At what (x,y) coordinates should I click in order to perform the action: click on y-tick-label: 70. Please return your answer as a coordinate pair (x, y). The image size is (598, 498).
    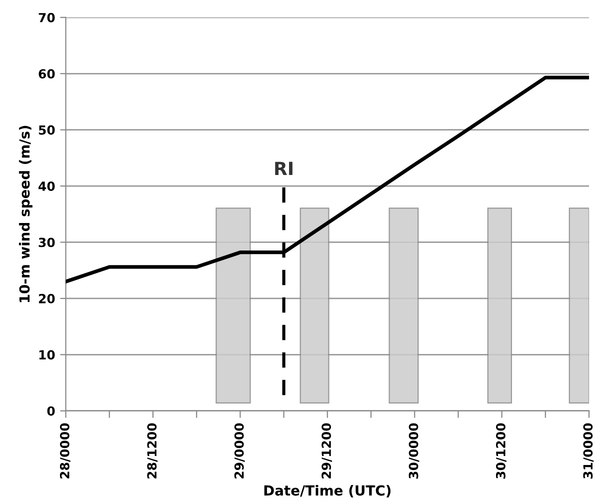
    Looking at the image, I should click on (46, 17).